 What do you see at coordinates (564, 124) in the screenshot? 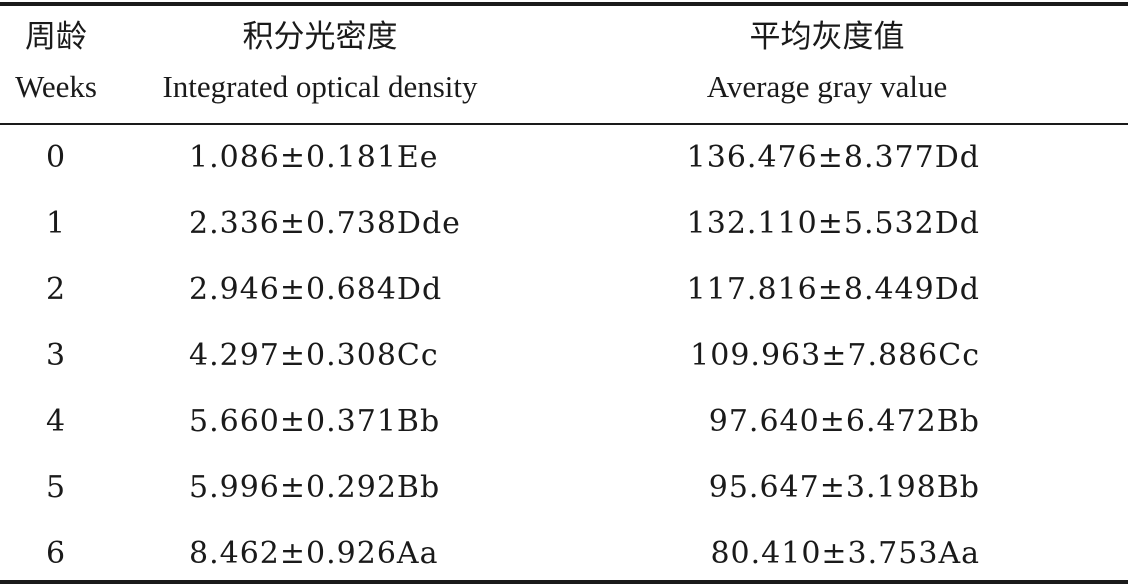
I see `header-rule` at bounding box center [564, 124].